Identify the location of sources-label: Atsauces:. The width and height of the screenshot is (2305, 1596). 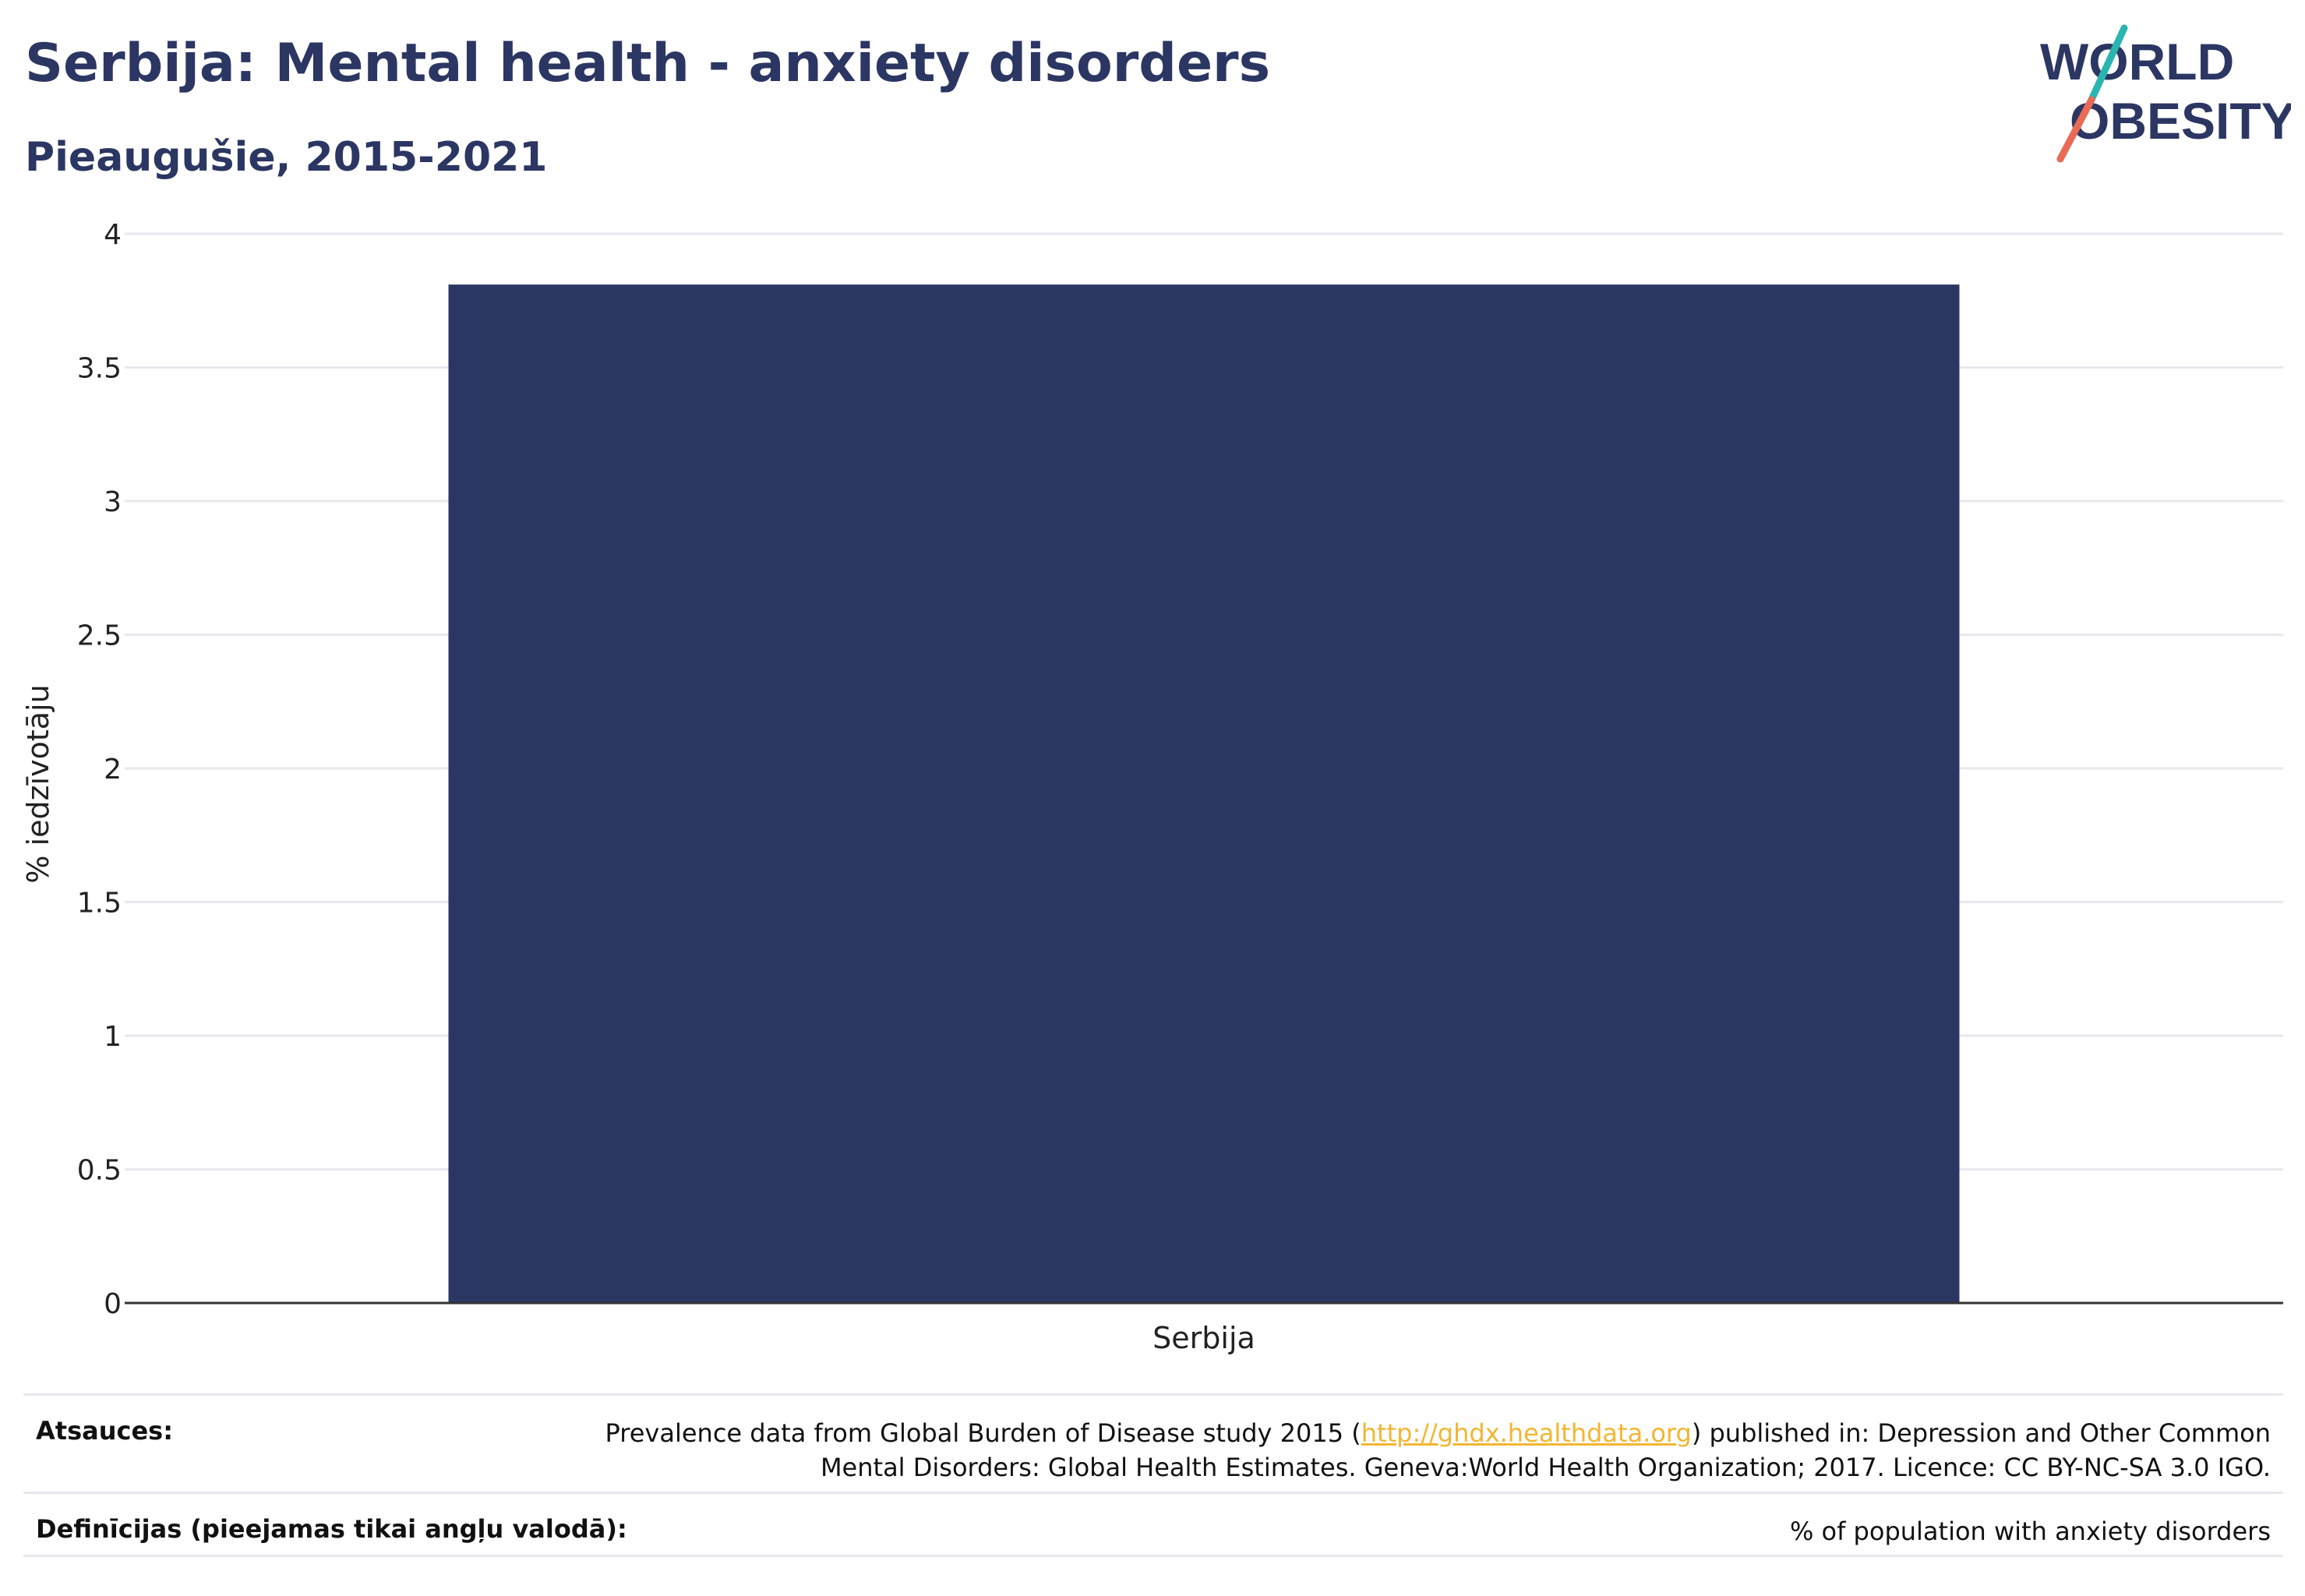
(105, 1431).